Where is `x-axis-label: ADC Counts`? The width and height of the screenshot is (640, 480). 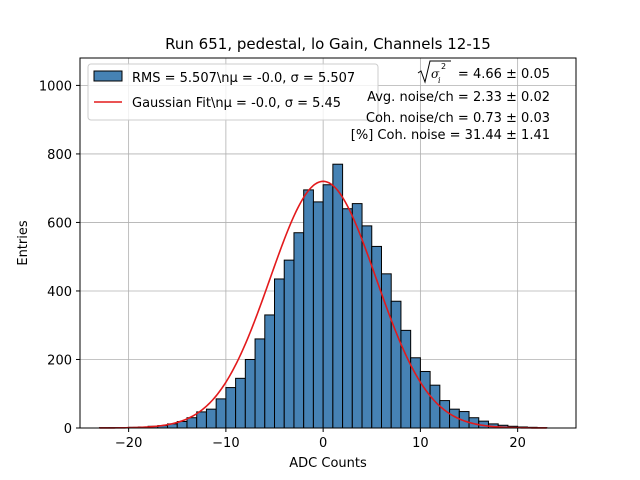 x-axis-label: ADC Counts is located at coordinates (328, 463).